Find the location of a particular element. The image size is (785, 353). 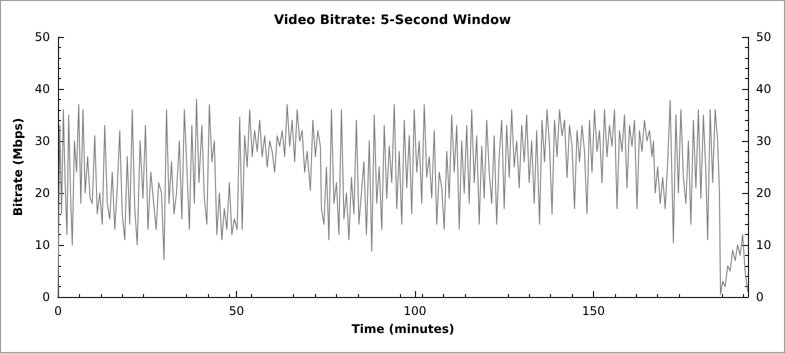

y-tick-label: 30 is located at coordinates (42, 141).